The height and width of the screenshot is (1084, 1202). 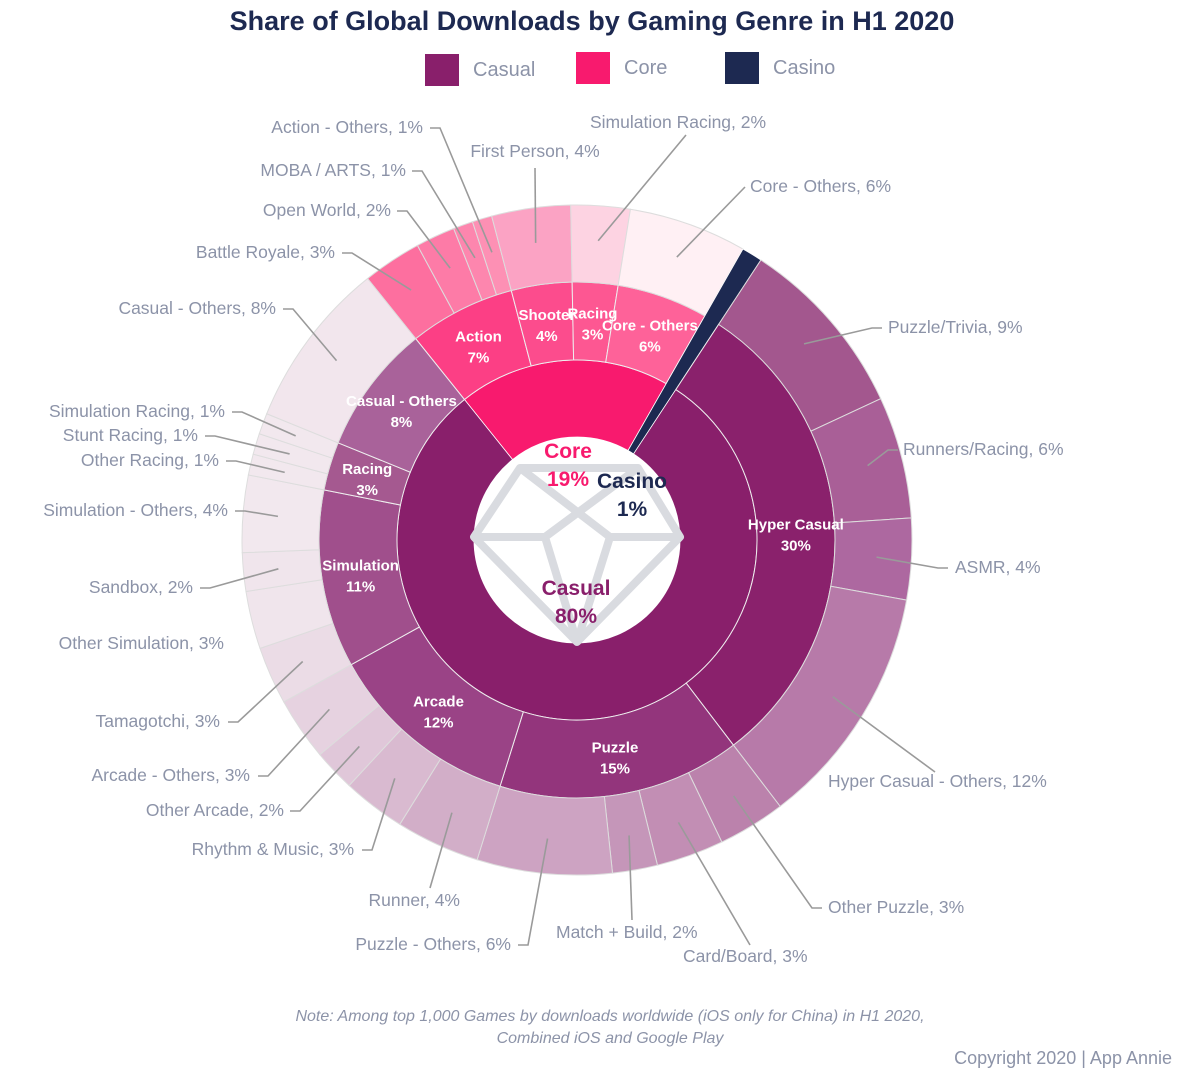 What do you see at coordinates (141, 587) in the screenshot?
I see `outer-label: Sandbox, 2%` at bounding box center [141, 587].